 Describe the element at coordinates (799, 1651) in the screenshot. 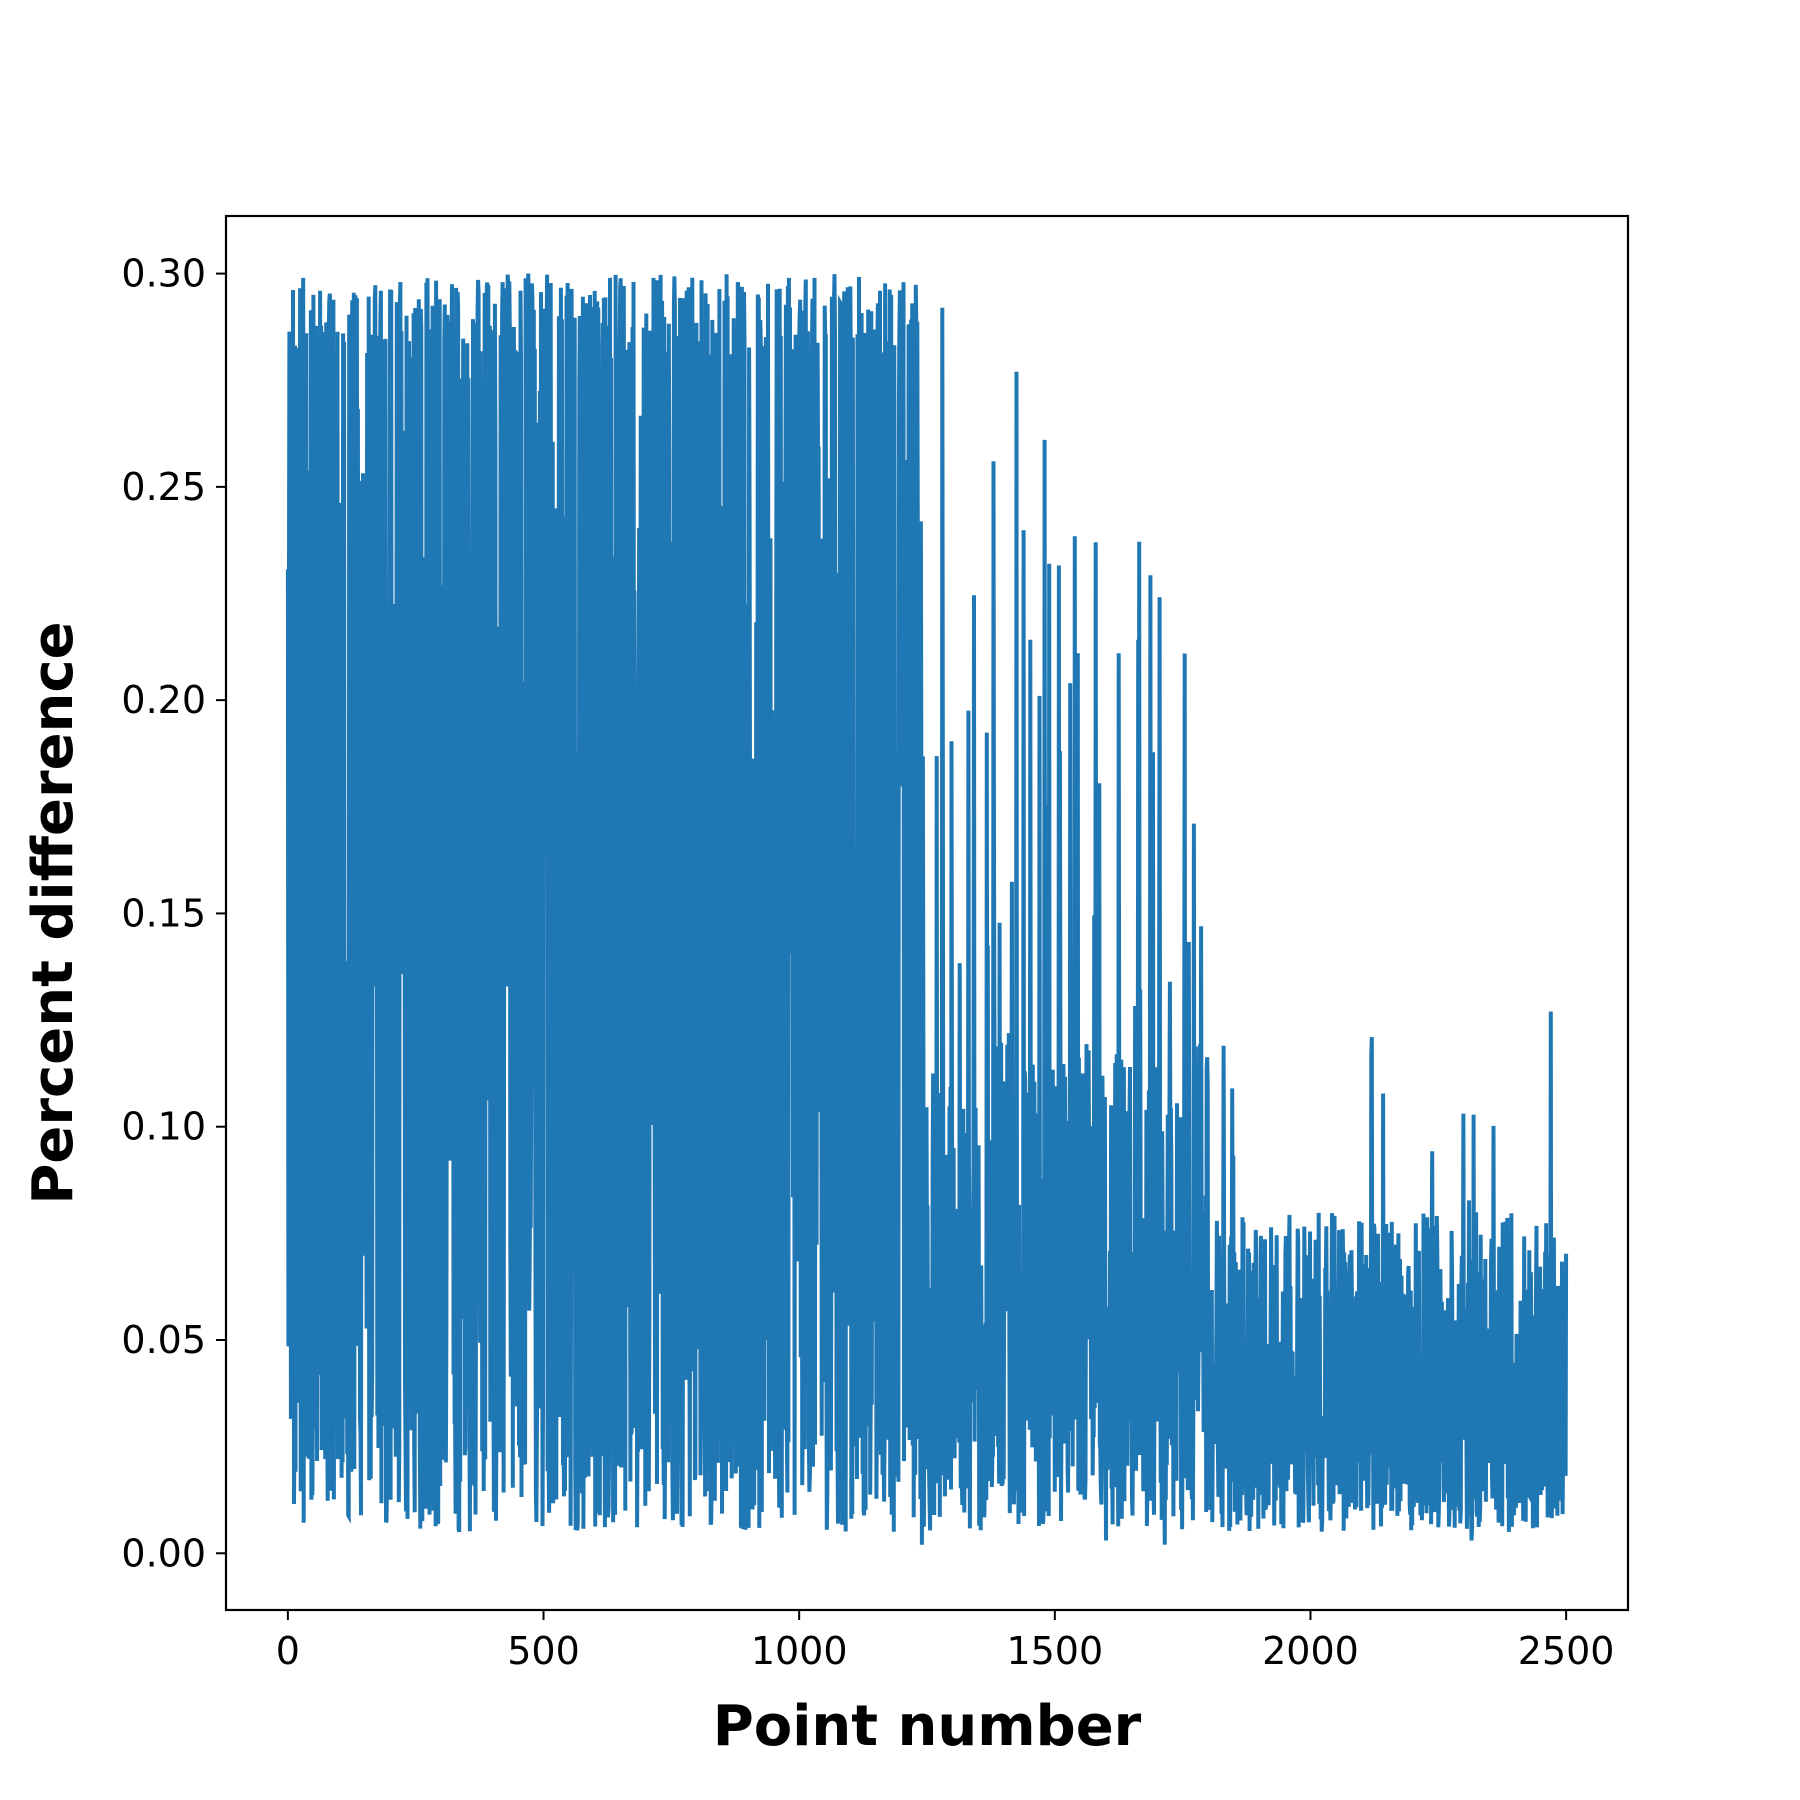

I see `x-tick-label: 1000` at that location.